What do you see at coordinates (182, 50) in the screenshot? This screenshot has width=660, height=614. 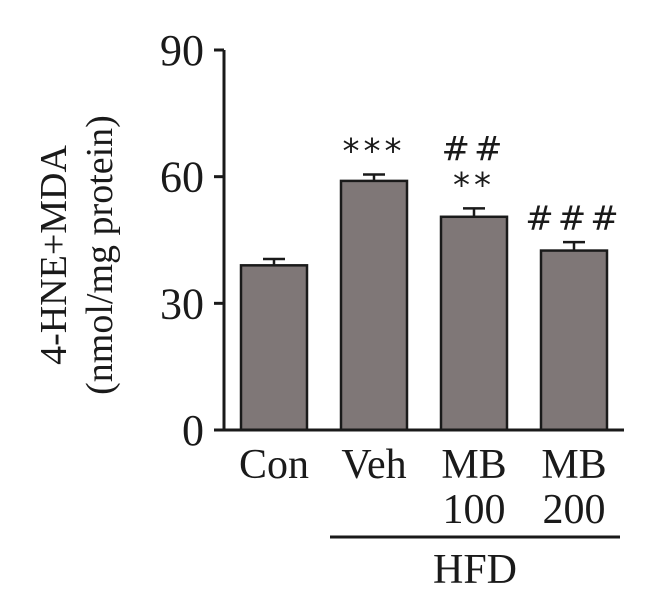 I see `y-tick-label: 90` at bounding box center [182, 50].